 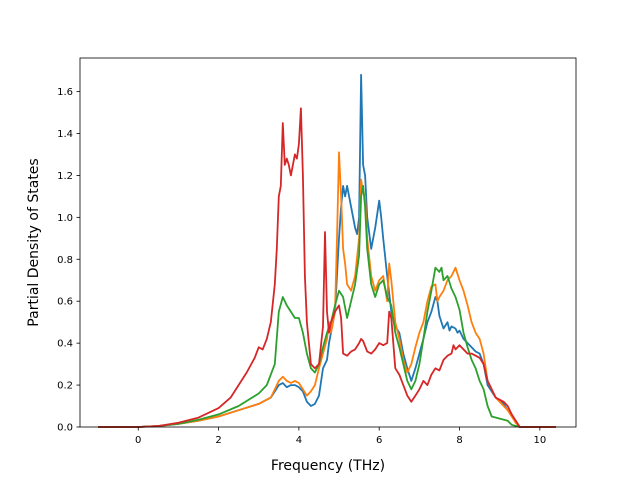 I want to click on x-axis-label: Frequency (THz), so click(x=328, y=466).